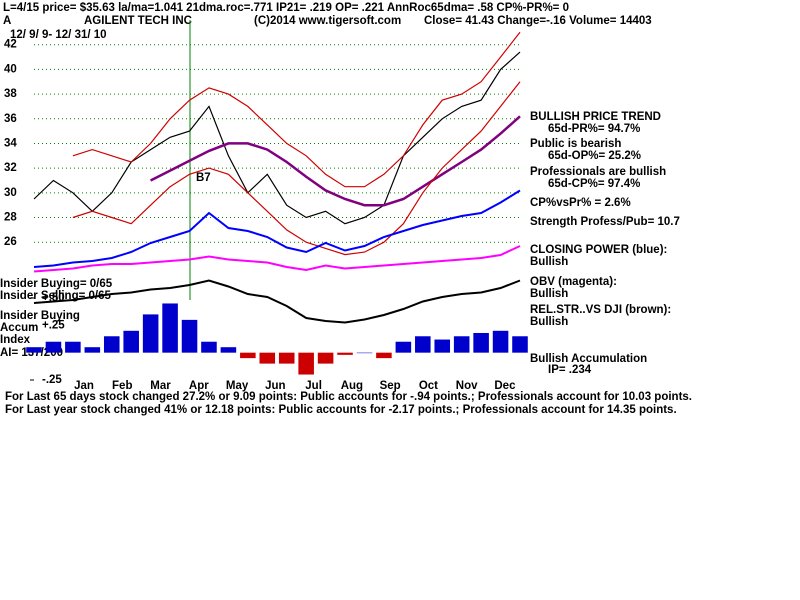  I want to click on annotation: CP%vsPr% = 2.6%, so click(580, 203).